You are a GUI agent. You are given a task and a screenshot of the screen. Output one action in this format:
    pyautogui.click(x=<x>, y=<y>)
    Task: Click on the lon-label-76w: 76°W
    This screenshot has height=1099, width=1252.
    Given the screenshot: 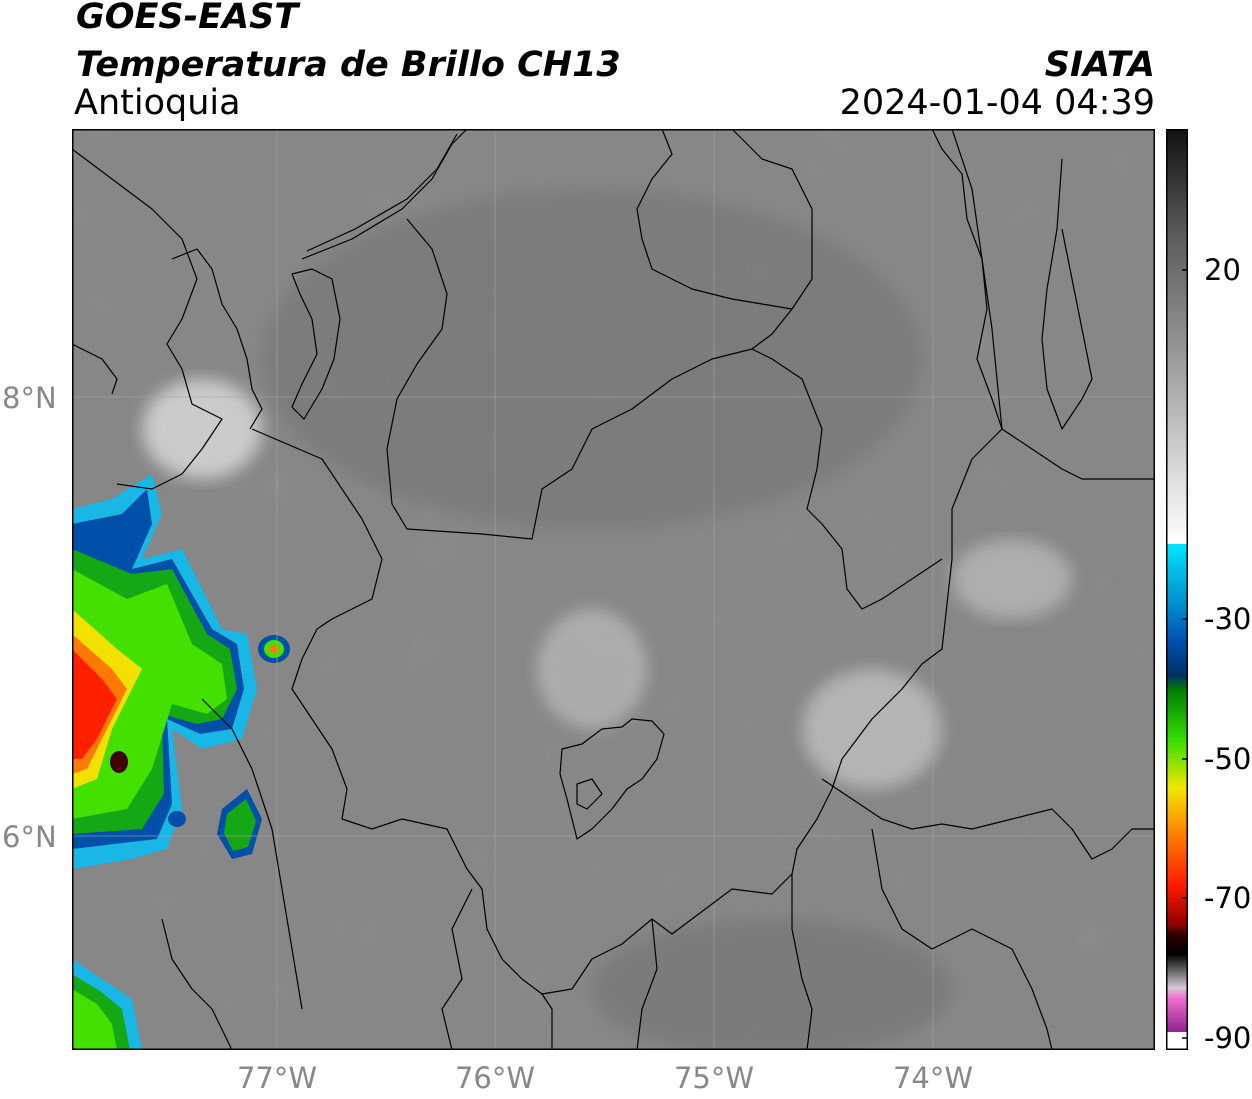 What is the action you would take?
    pyautogui.click(x=495, y=1078)
    